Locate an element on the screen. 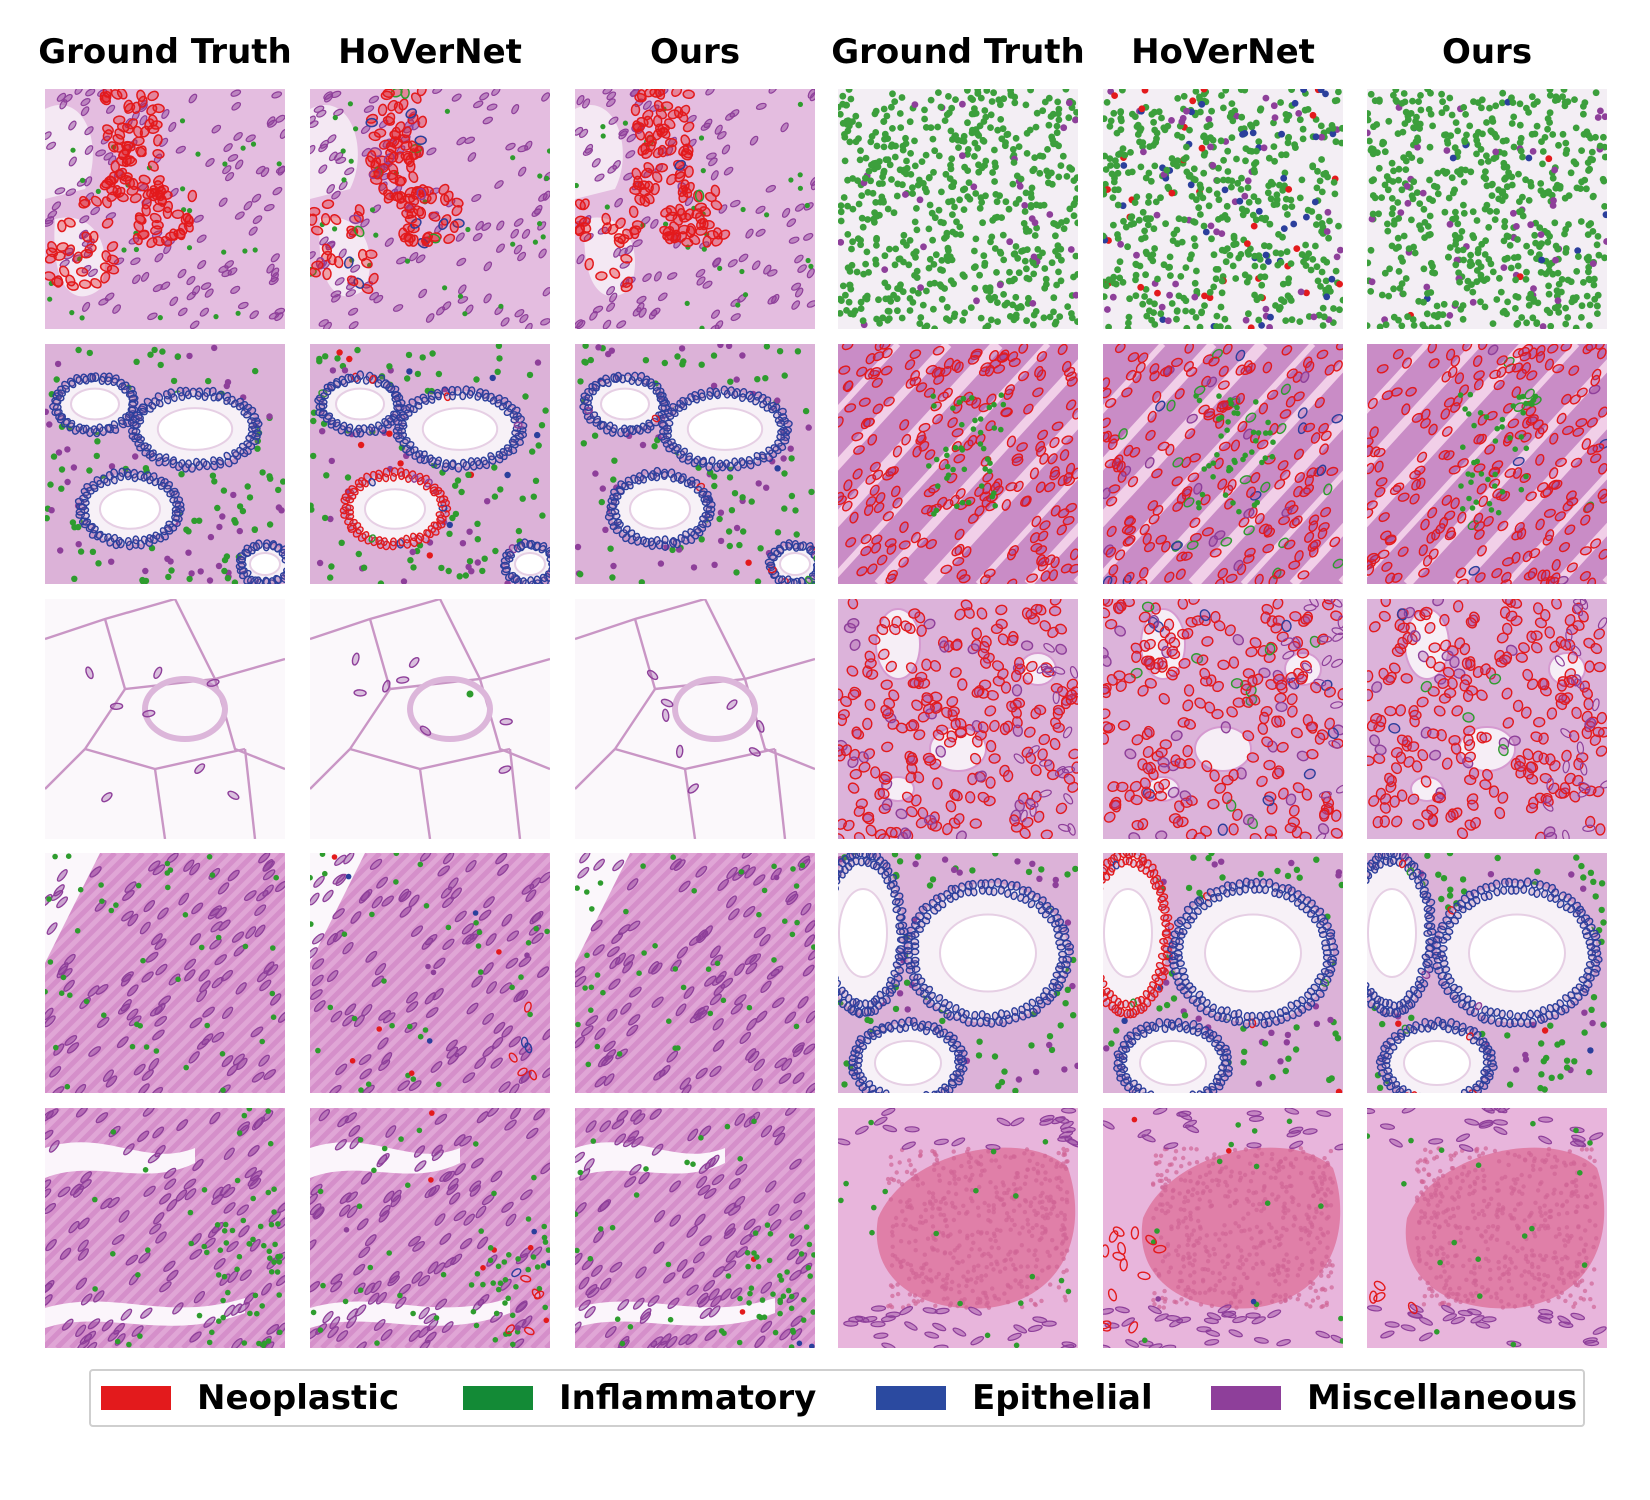  legend-label-inflammatory: Inflammatory is located at coordinates (688, 1398).